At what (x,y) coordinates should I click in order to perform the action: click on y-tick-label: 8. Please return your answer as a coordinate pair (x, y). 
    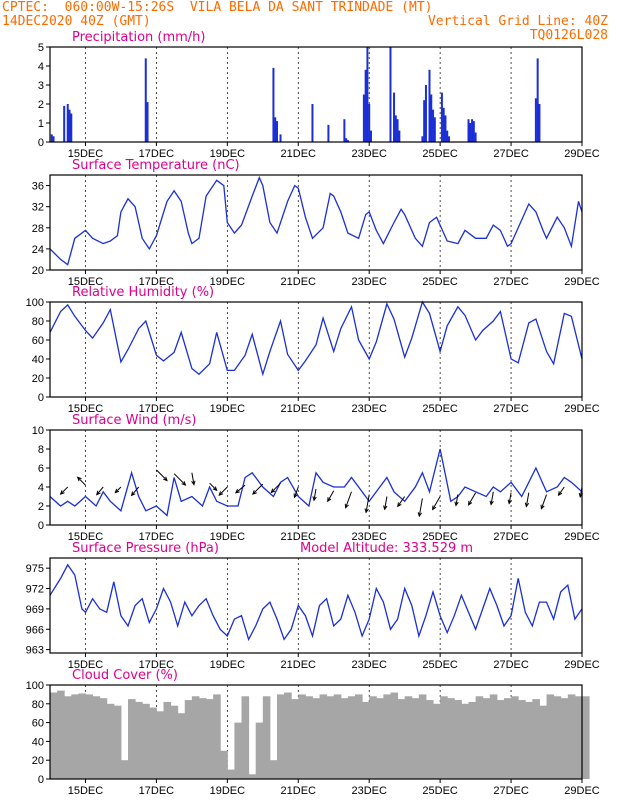
    Looking at the image, I should click on (41, 450).